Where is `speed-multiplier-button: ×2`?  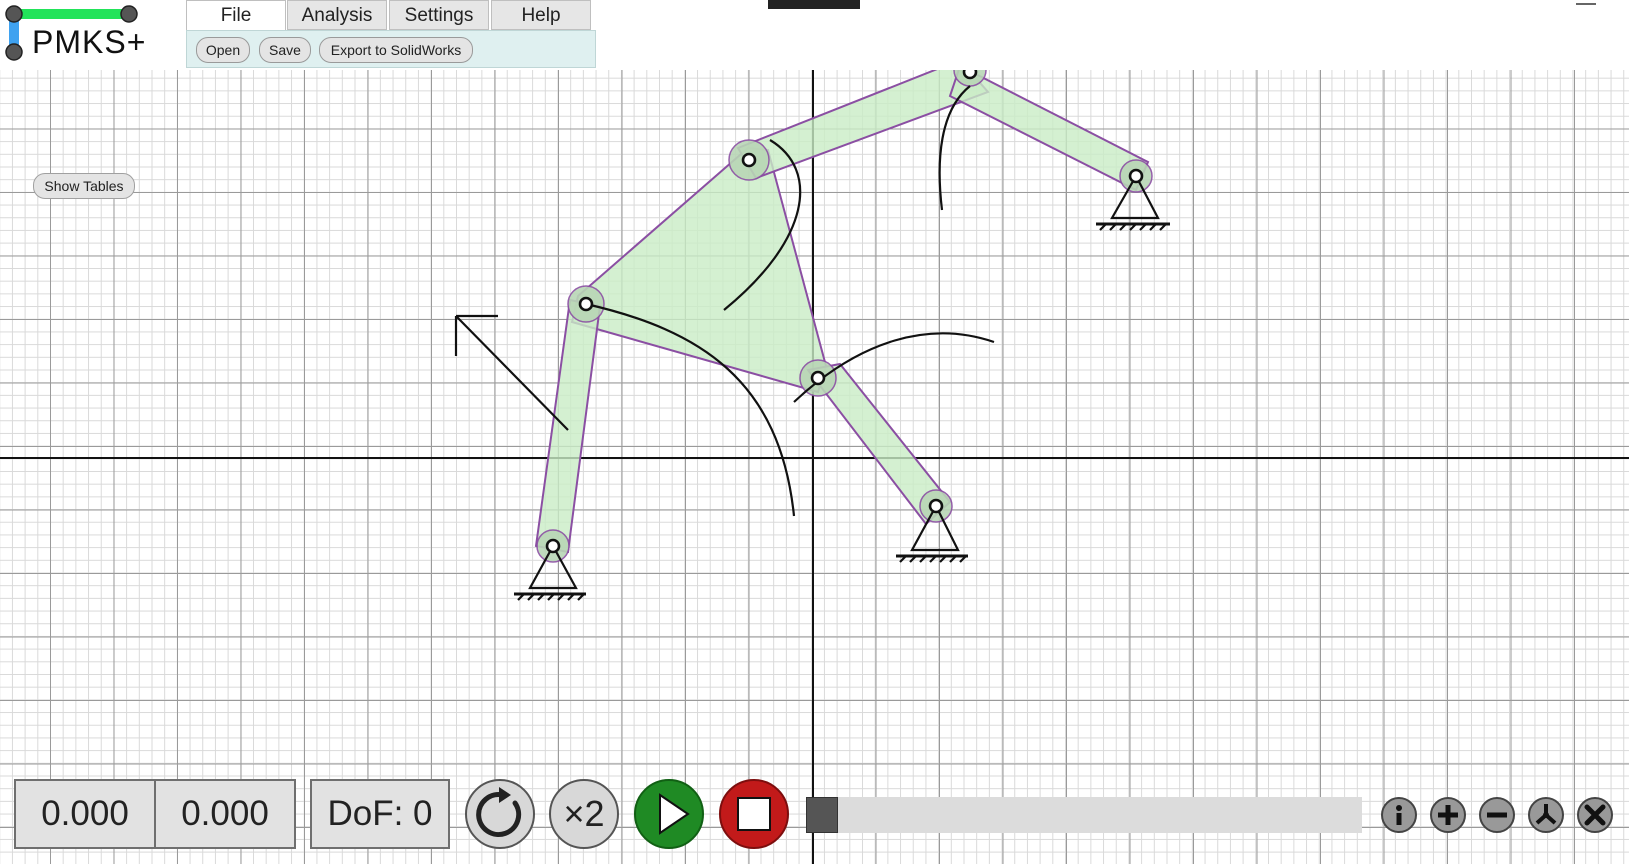 speed-multiplier-button: ×2 is located at coordinates (584, 814).